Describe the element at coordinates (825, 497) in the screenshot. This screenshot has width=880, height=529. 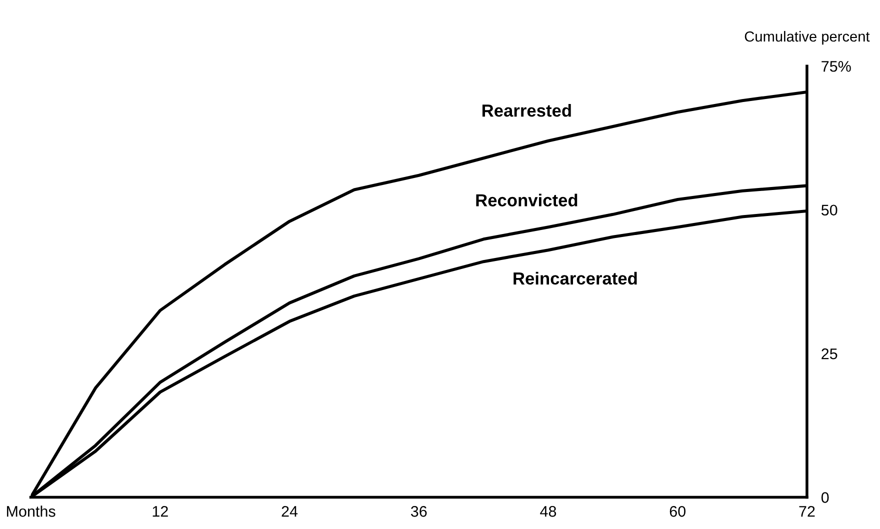
I see `y-tick-label: 0` at that location.